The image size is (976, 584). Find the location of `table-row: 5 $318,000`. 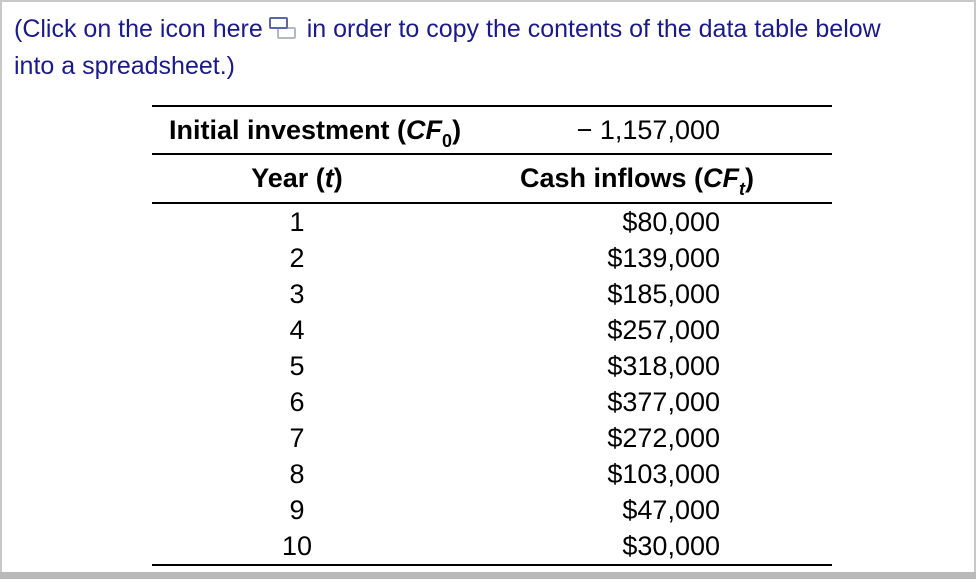

table-row: 5 $318,000 is located at coordinates (492, 366).